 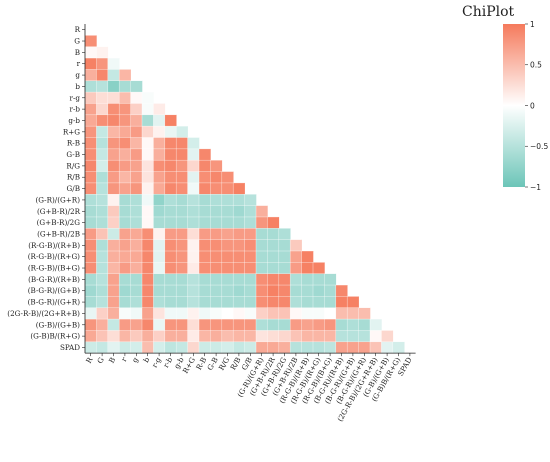 I want to click on row-label: (R-G-B)/(R+B), so click(x=54, y=245).